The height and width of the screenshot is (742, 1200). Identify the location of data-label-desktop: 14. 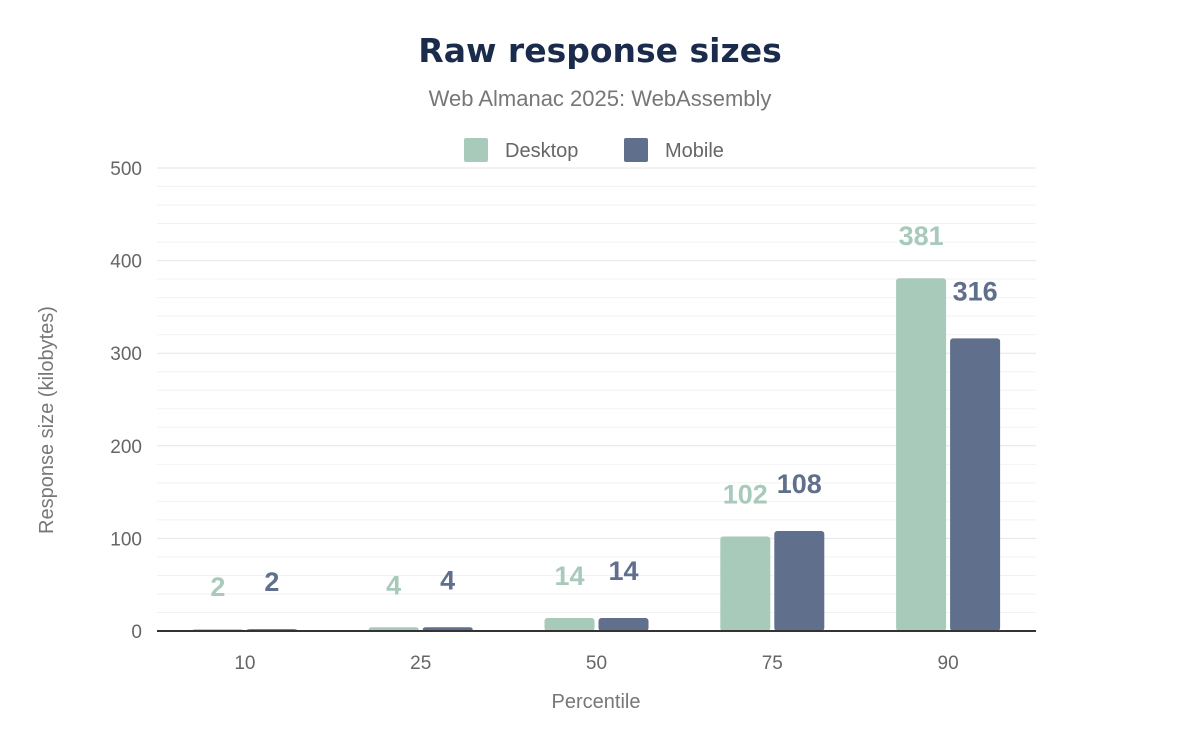
(569, 576).